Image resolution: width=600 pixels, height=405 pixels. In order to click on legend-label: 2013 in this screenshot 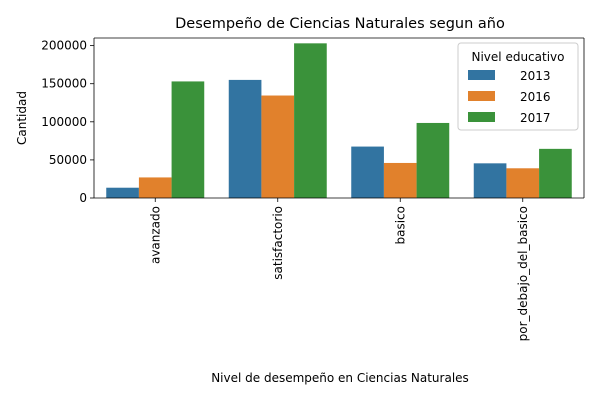, I will do `click(535, 76)`.